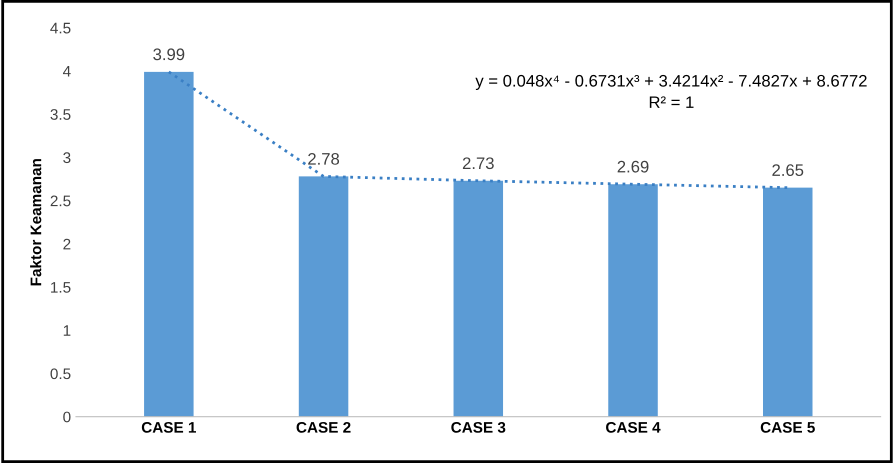 The image size is (894, 463). I want to click on text: 2.65, so click(788, 170).